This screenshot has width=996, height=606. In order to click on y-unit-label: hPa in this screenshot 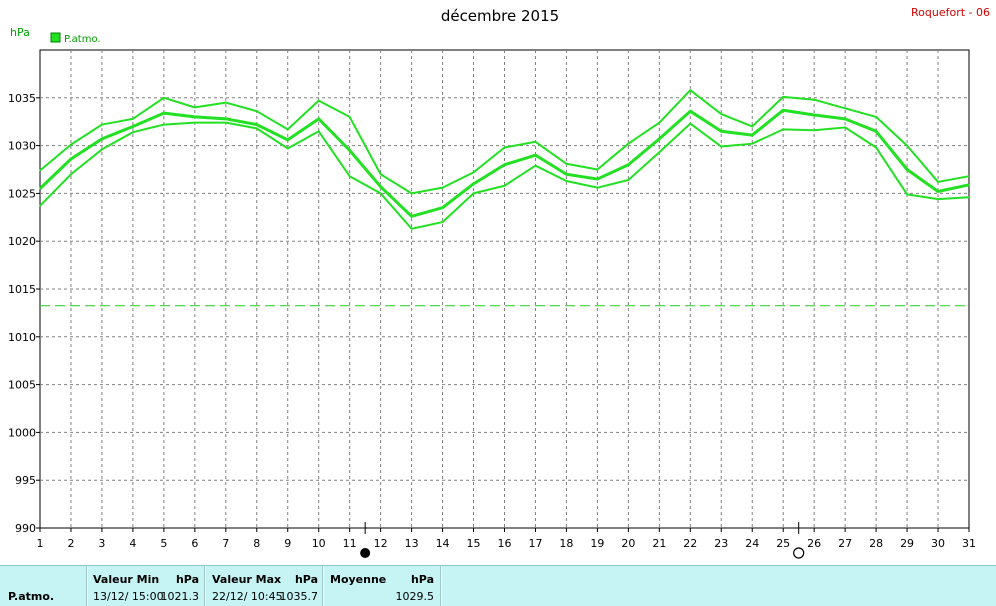, I will do `click(20, 32)`.